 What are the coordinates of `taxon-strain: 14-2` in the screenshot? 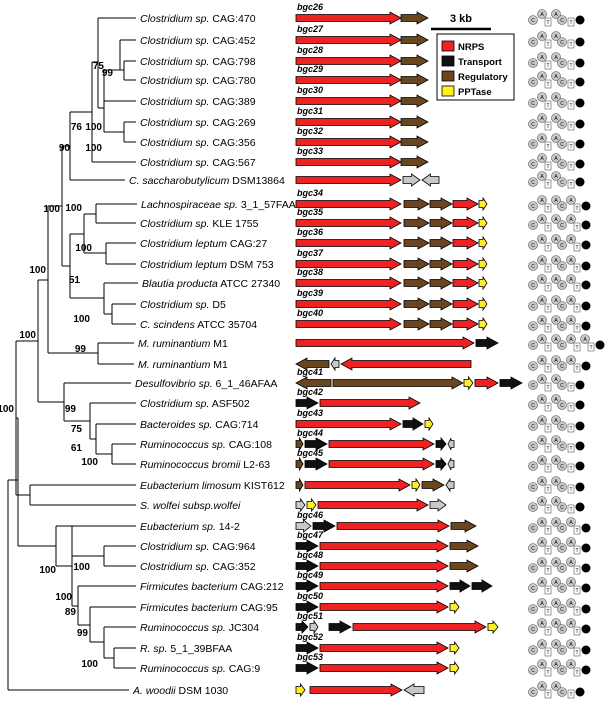 It's located at (228, 527).